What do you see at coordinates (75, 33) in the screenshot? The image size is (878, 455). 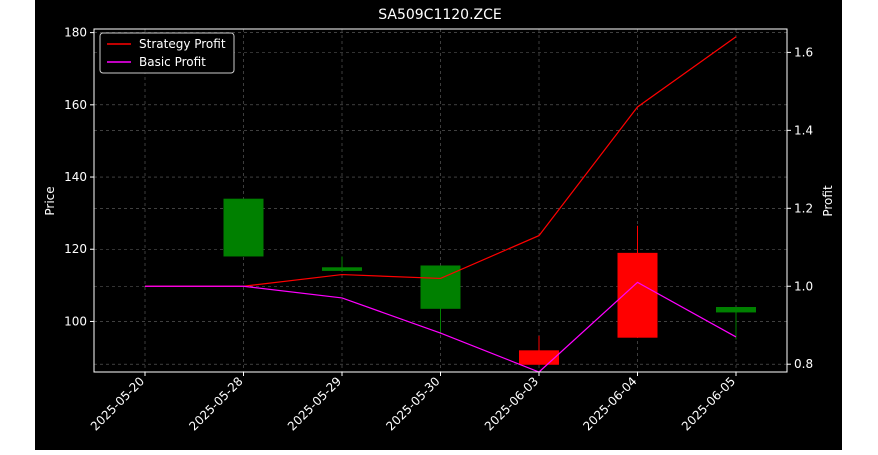 I see `y-tick-label-left: 180` at bounding box center [75, 33].